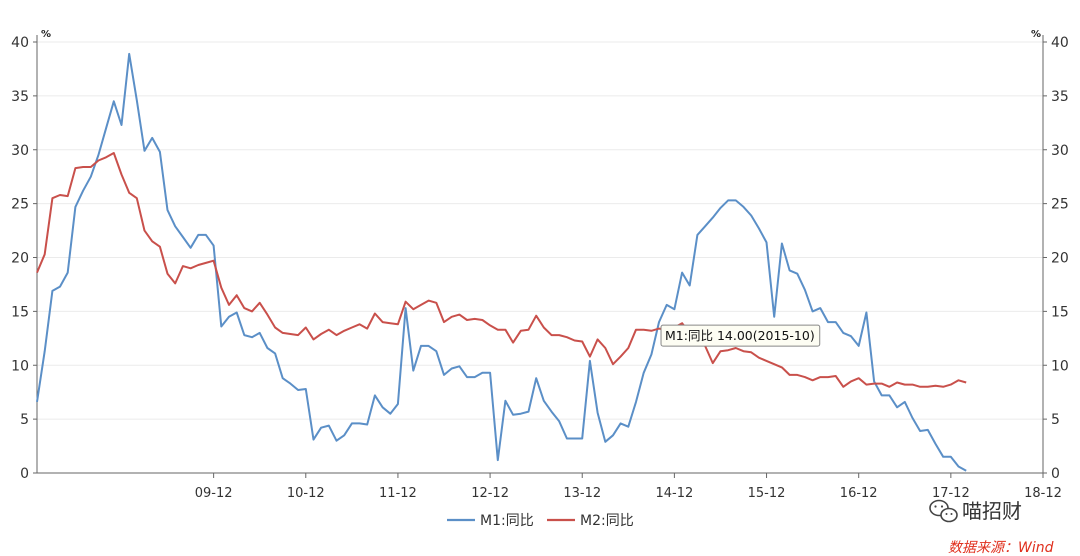  Describe the element at coordinates (24, 420) in the screenshot. I see `y-tick-label-left: 5` at that location.